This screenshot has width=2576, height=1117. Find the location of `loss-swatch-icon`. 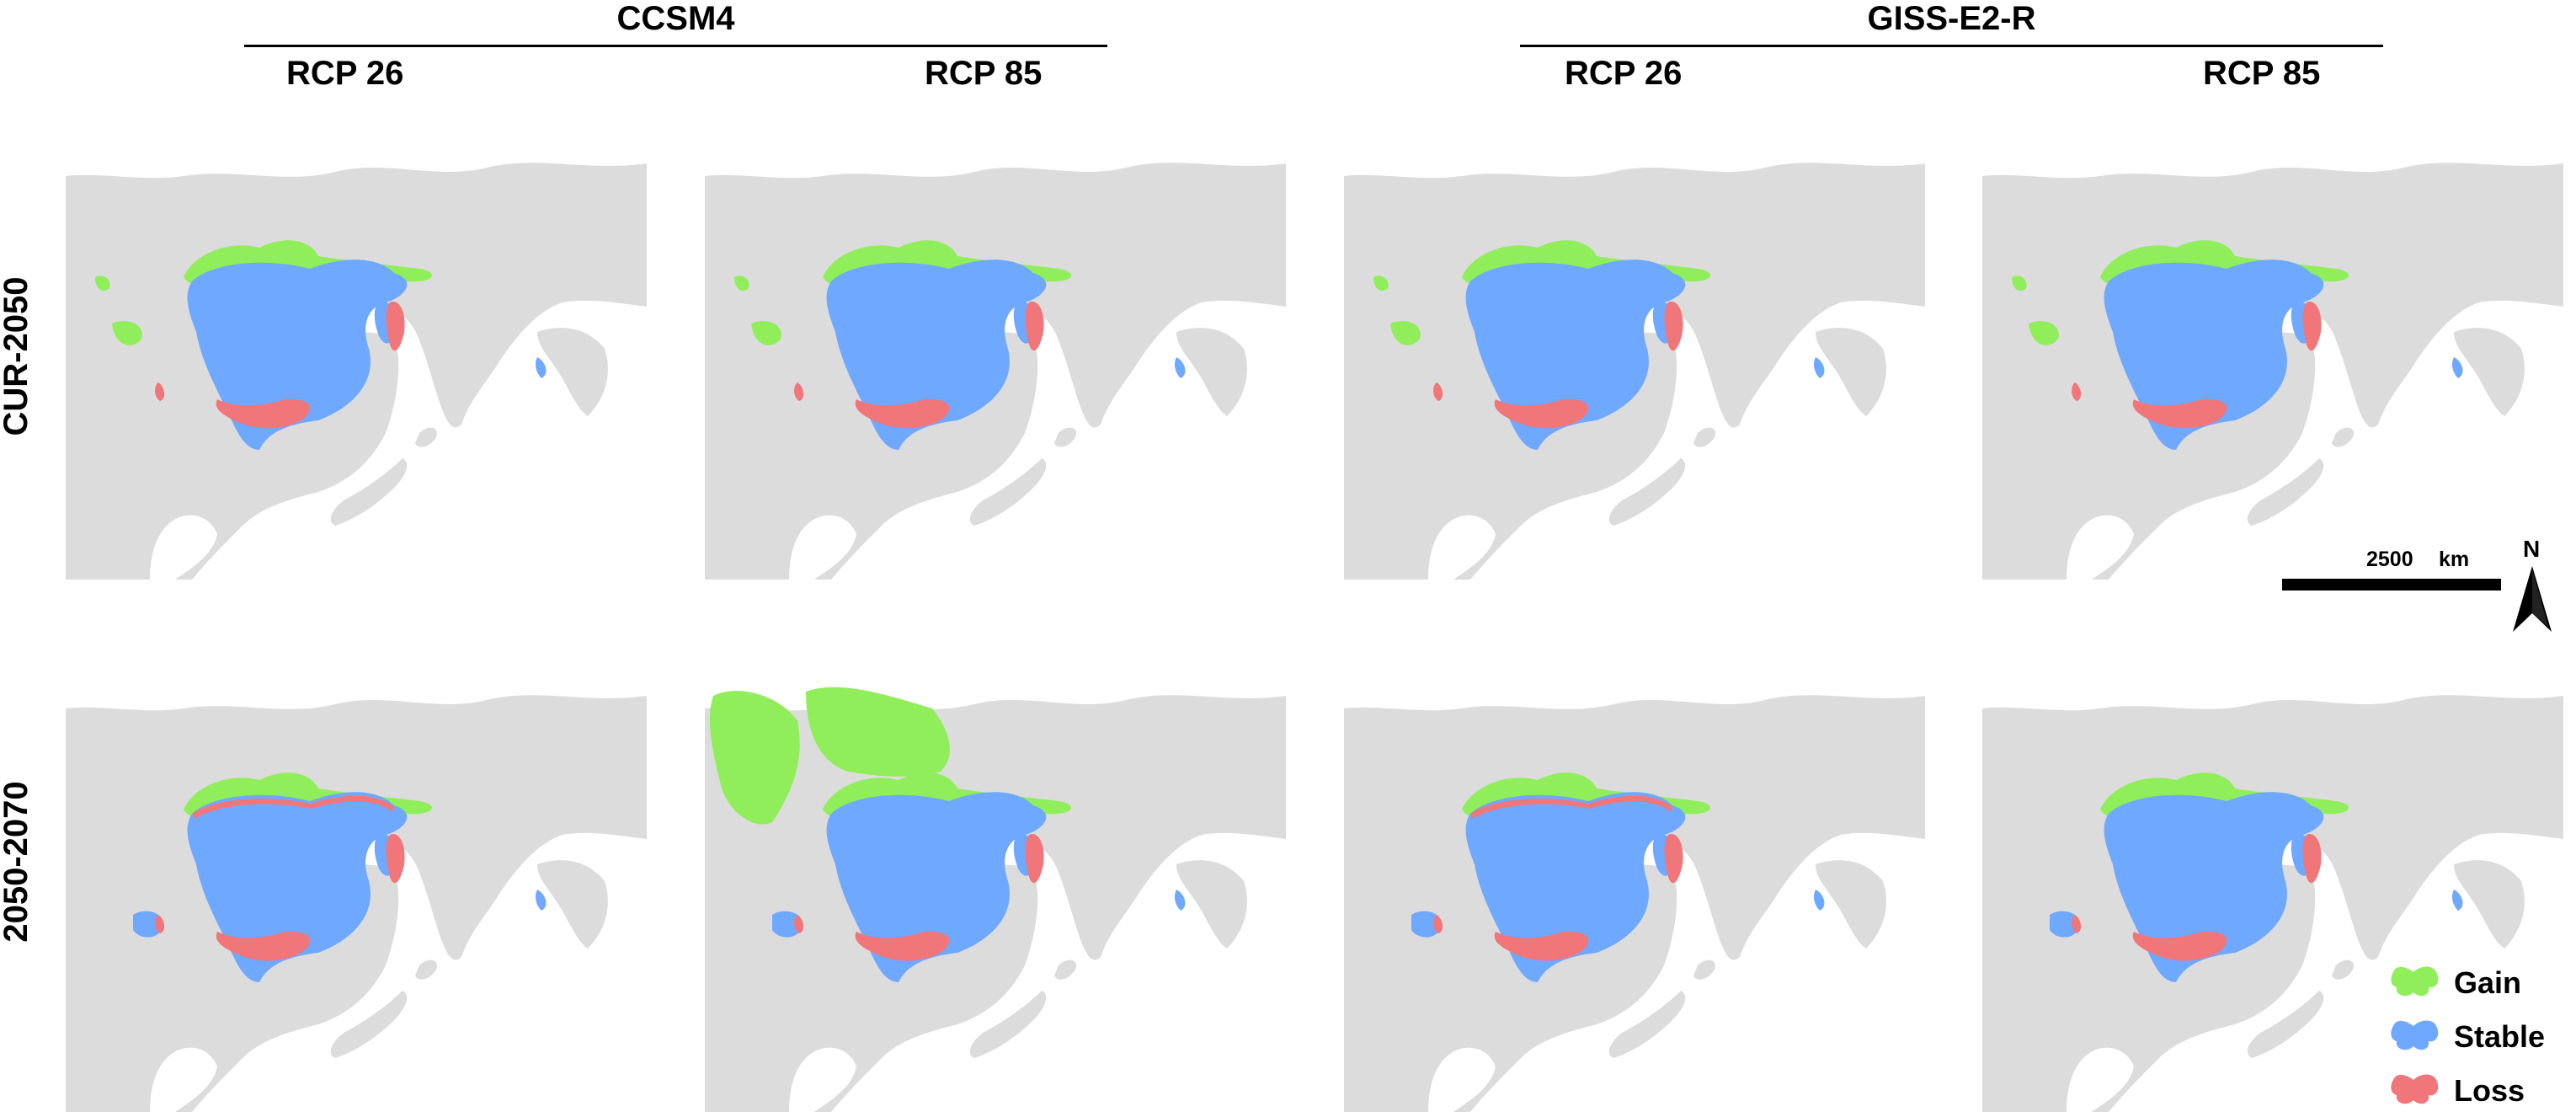

loss-swatch-icon is located at coordinates (2415, 1089).